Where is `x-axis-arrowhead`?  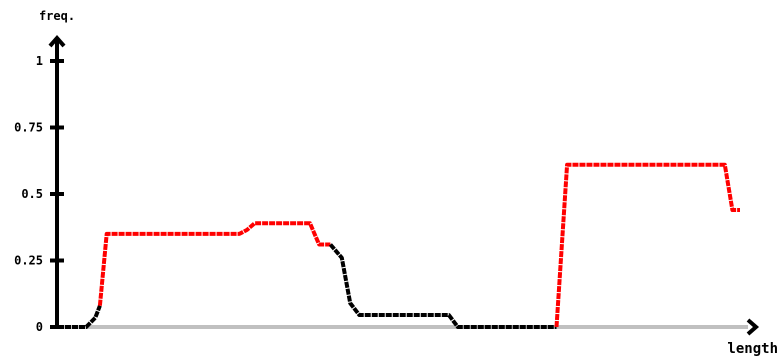 x-axis-arrowhead is located at coordinates (753, 327).